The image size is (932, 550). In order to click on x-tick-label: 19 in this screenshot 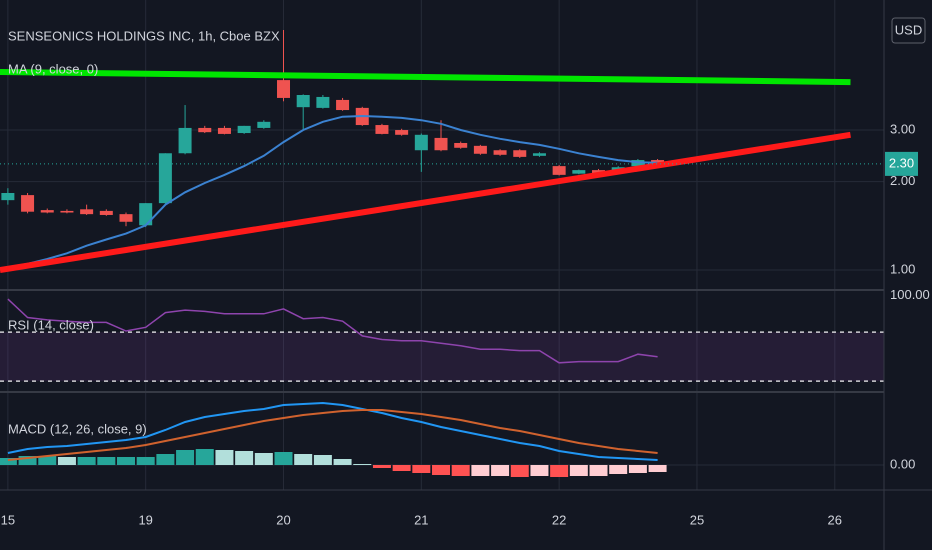, I will do `click(145, 519)`.